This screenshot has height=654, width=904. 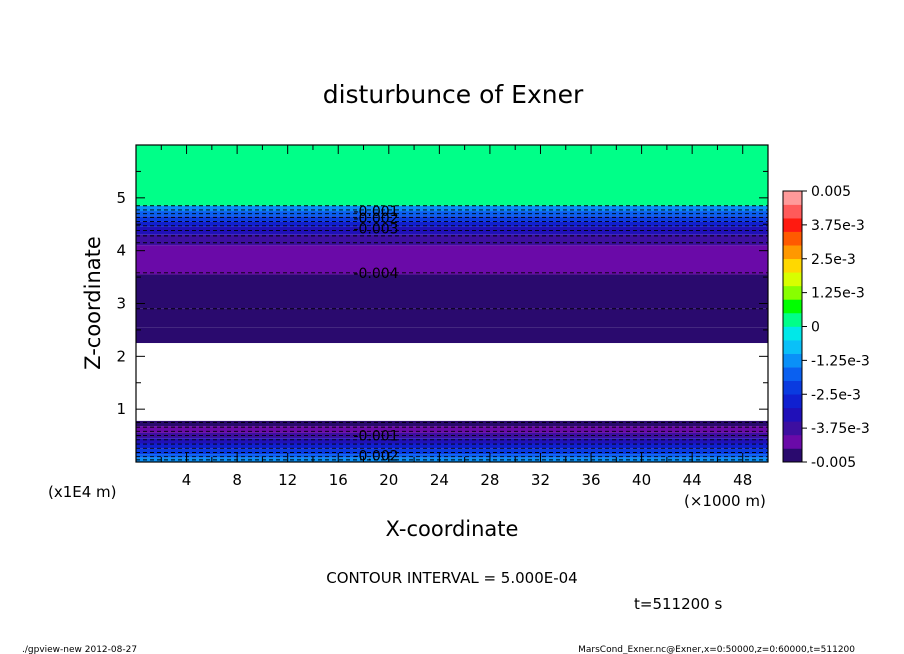 What do you see at coordinates (742, 480) in the screenshot?
I see `x-tick-label: 48` at bounding box center [742, 480].